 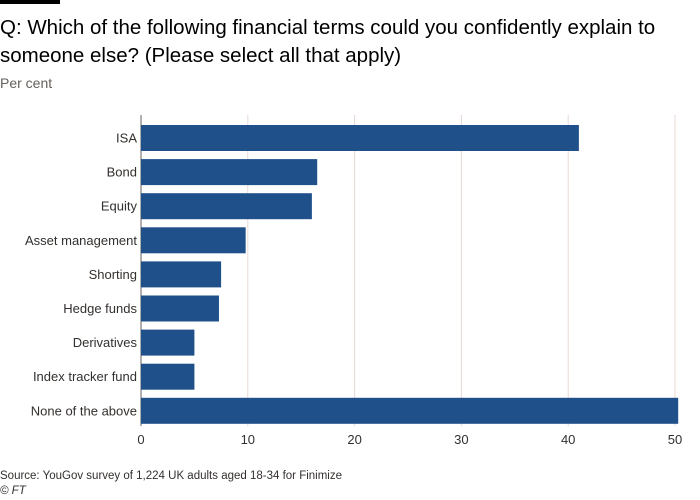 What do you see at coordinates (248, 439) in the screenshot?
I see `x-tick-label: 10` at bounding box center [248, 439].